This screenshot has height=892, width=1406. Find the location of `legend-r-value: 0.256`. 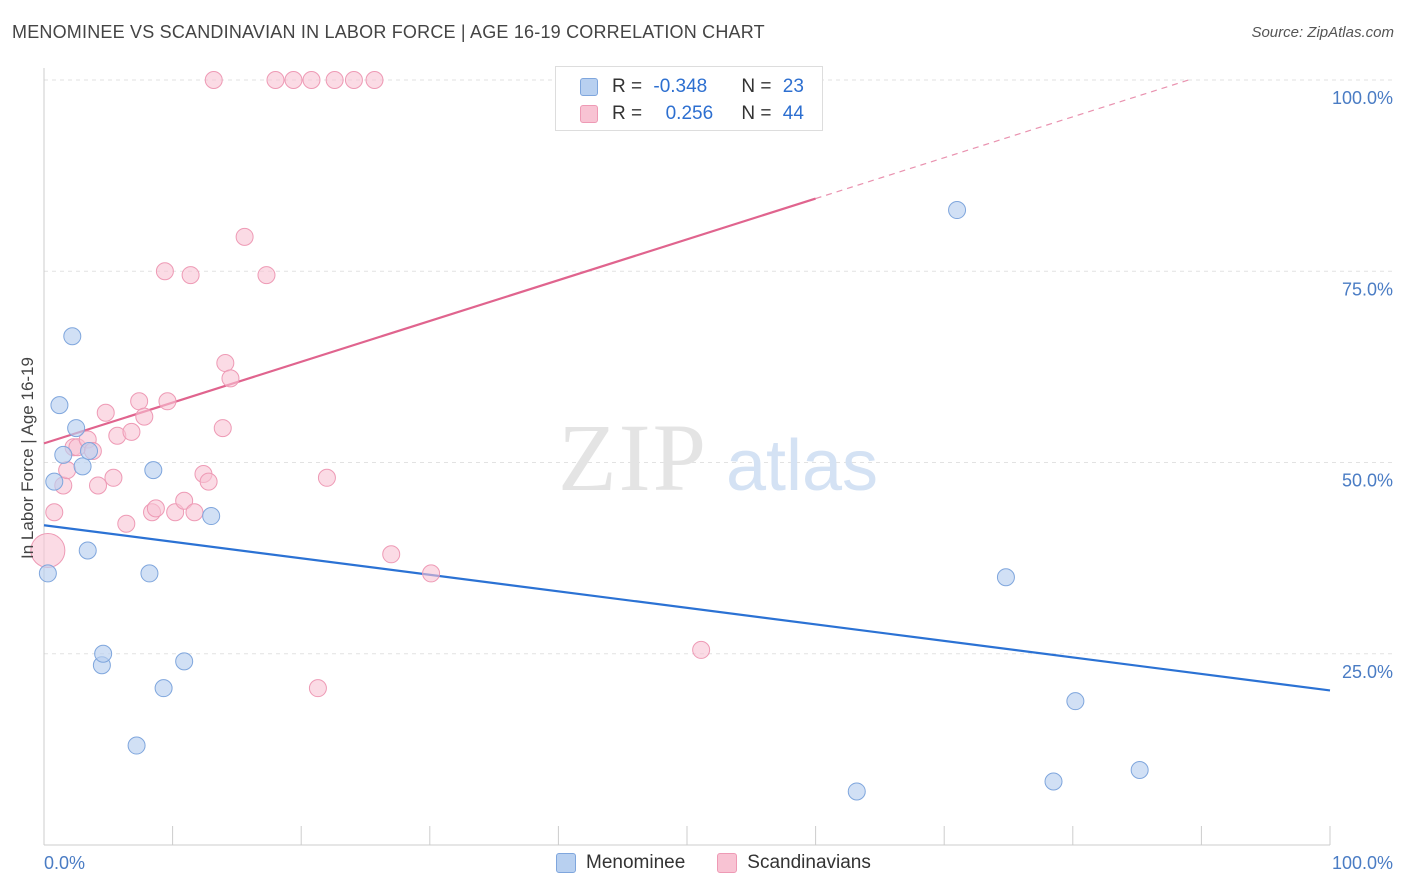

legend-r-value: 0.256 is located at coordinates (689, 113).